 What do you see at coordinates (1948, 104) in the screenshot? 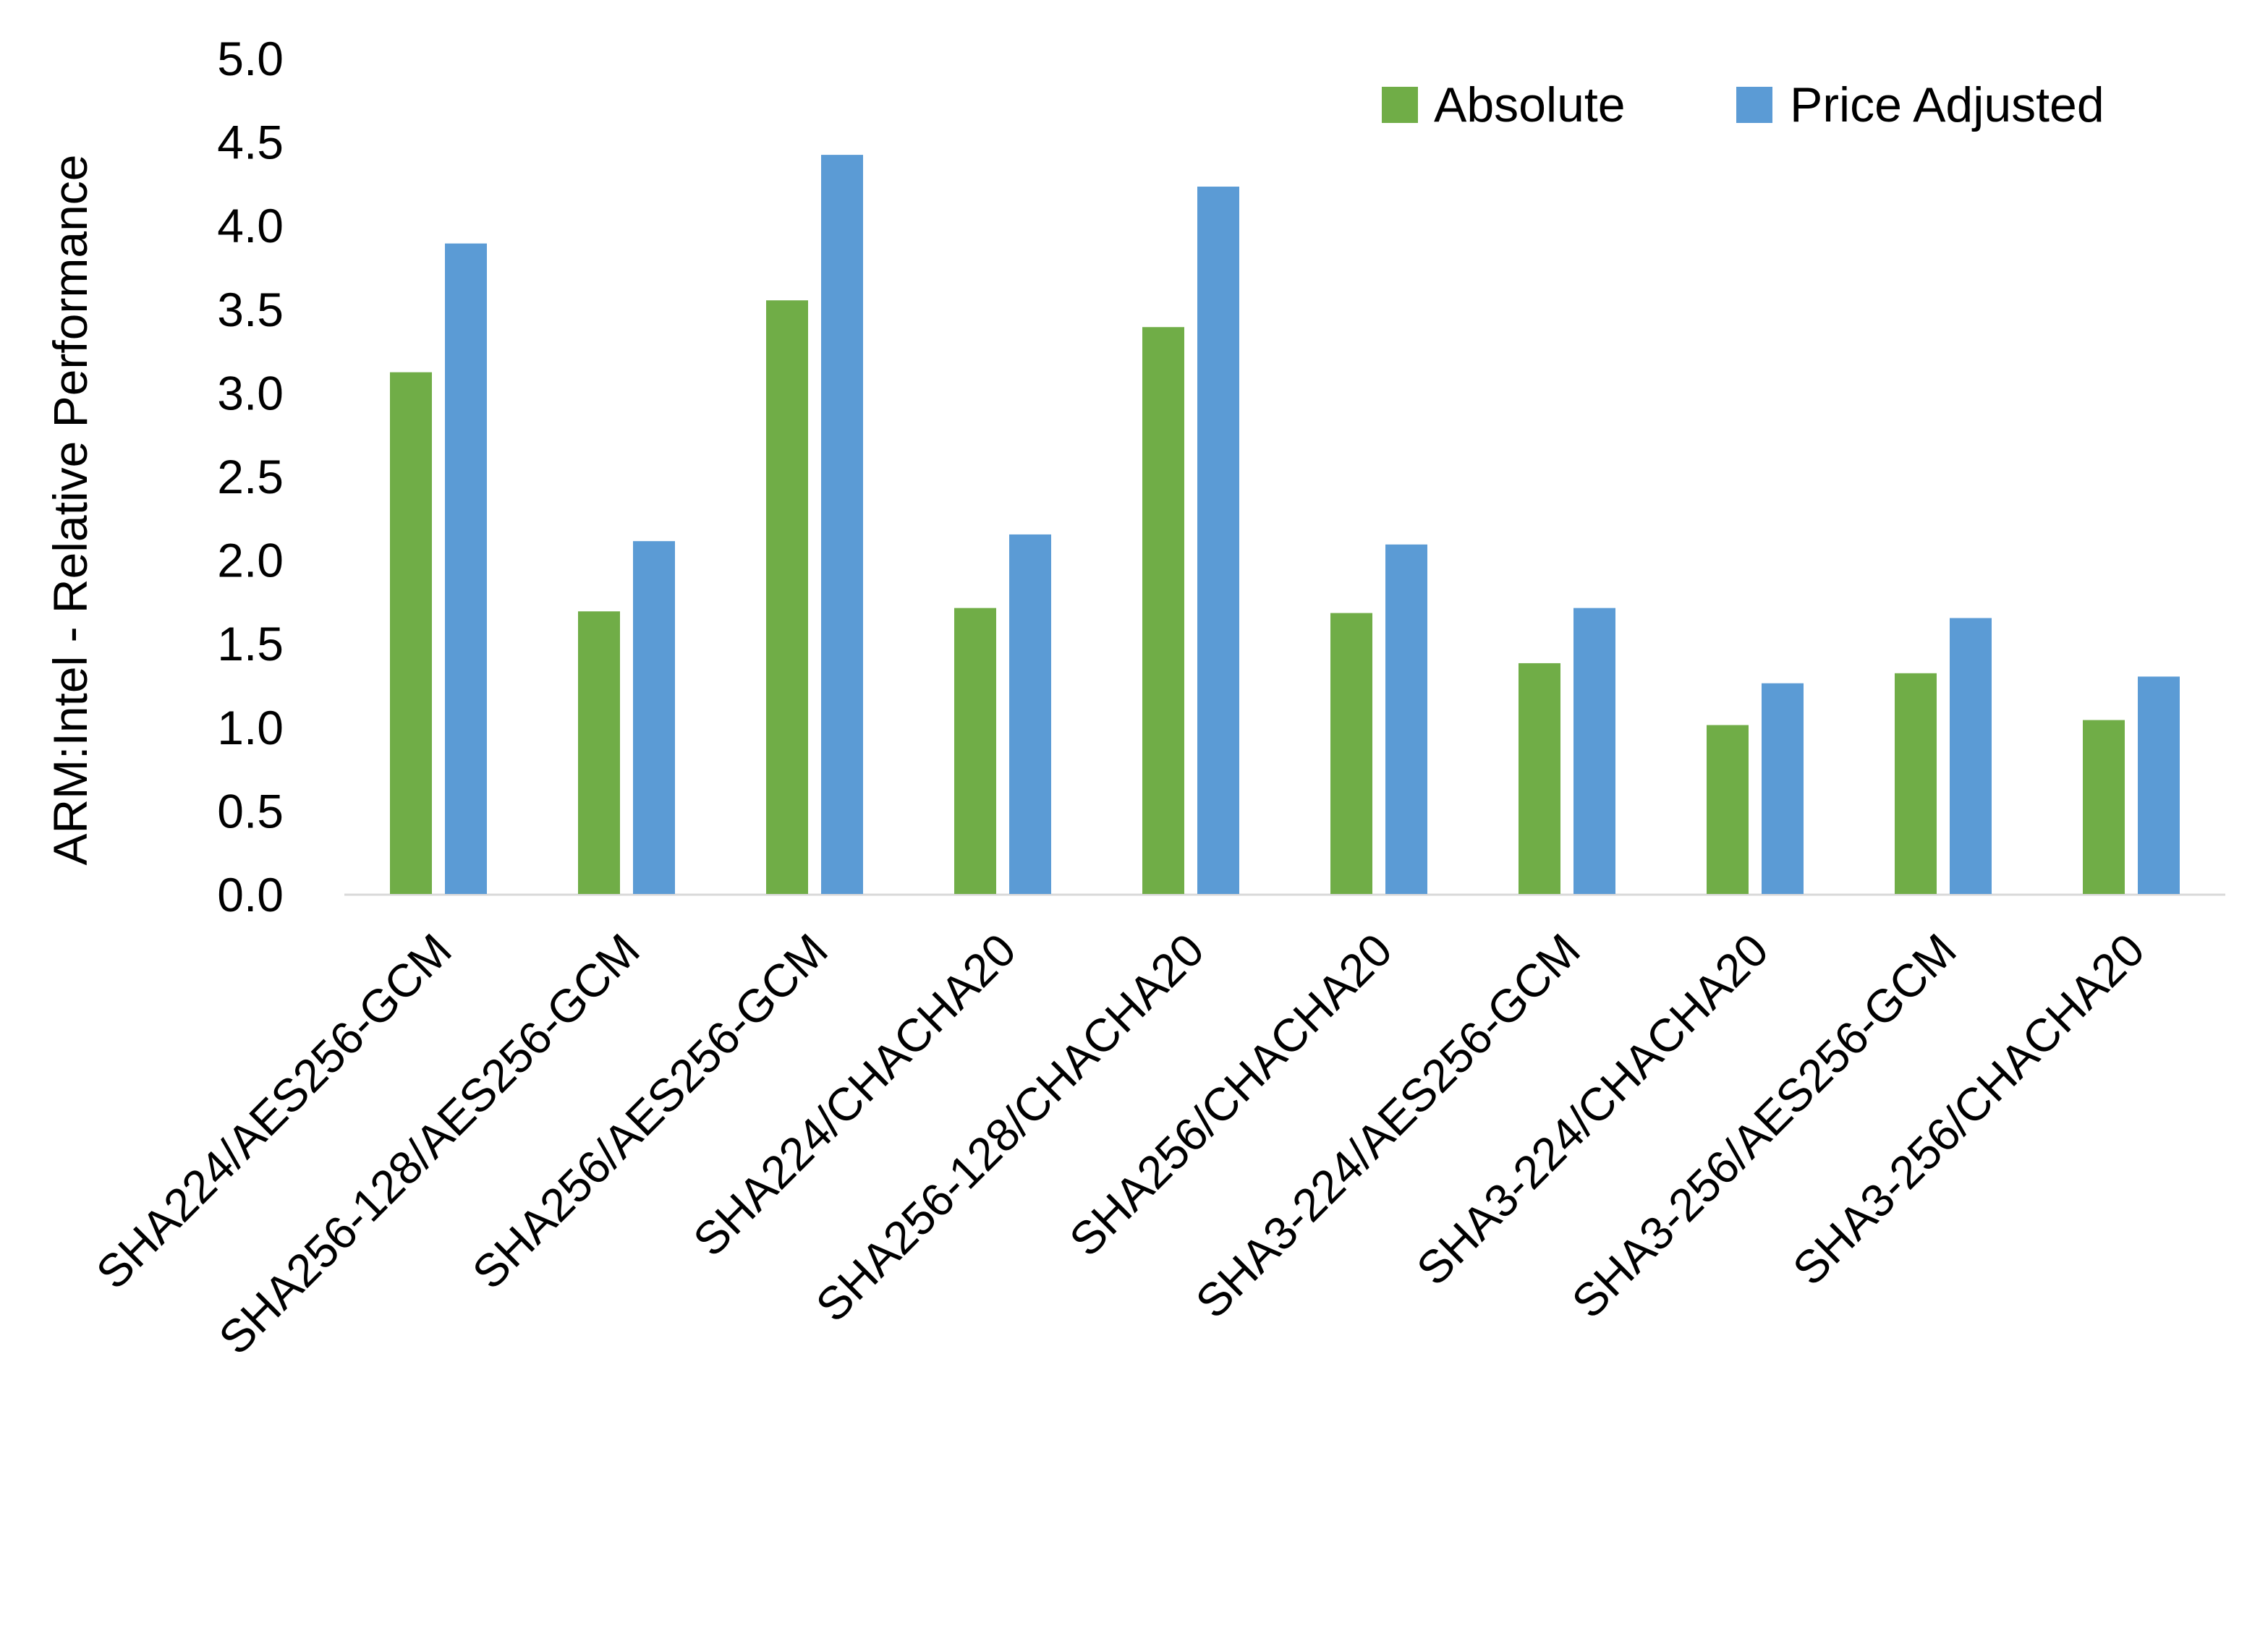
I see `legend-label-price-adjusted: Price Adjusted` at bounding box center [1948, 104].